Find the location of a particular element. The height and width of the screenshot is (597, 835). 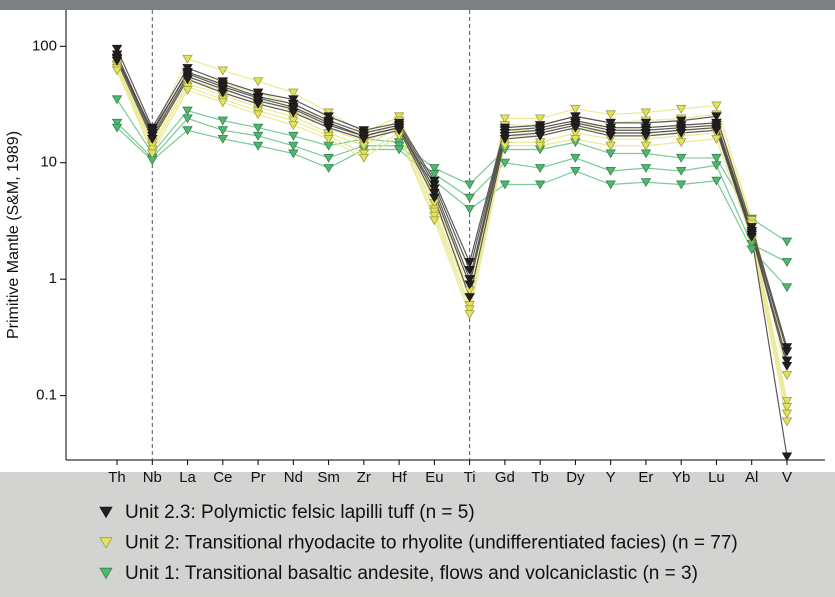

x-tick-label: Y is located at coordinates (611, 477).